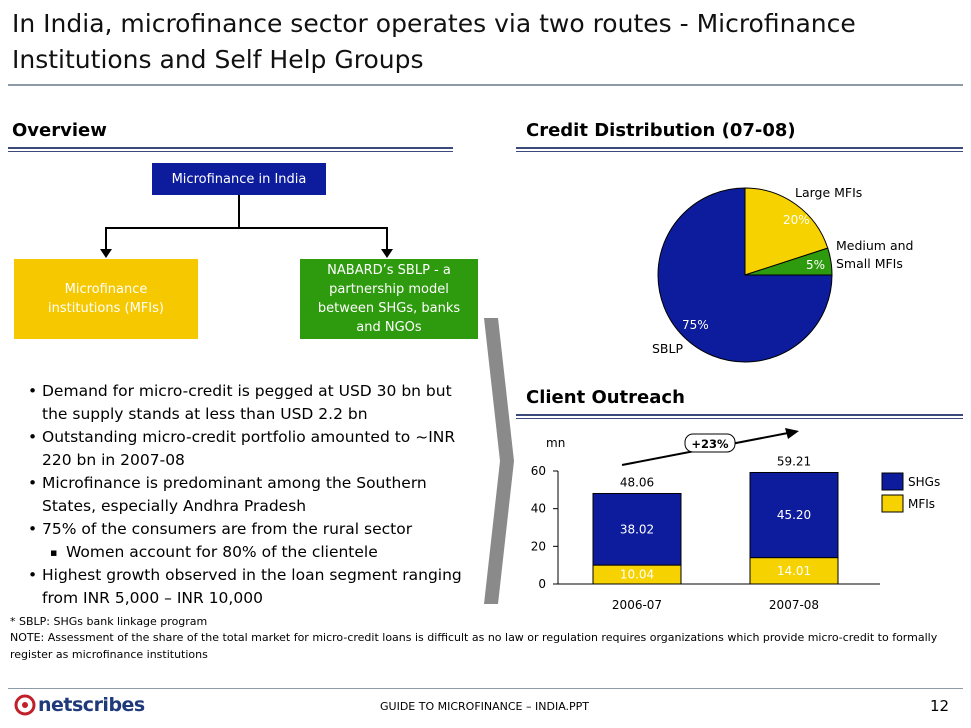 The width and height of the screenshot is (971, 728). What do you see at coordinates (109, 621) in the screenshot?
I see `footnote-sblp: * SBLP: SHGs bank linkage program` at bounding box center [109, 621].